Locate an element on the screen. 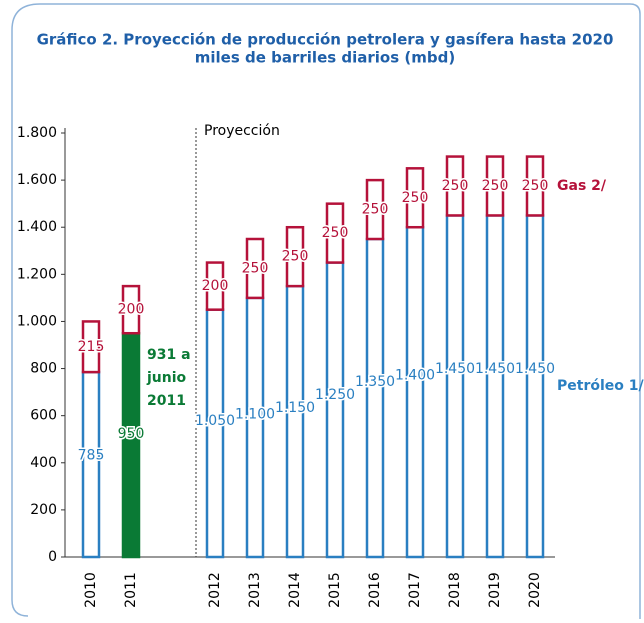  y-tick-label: 1.200 is located at coordinates (37, 274).